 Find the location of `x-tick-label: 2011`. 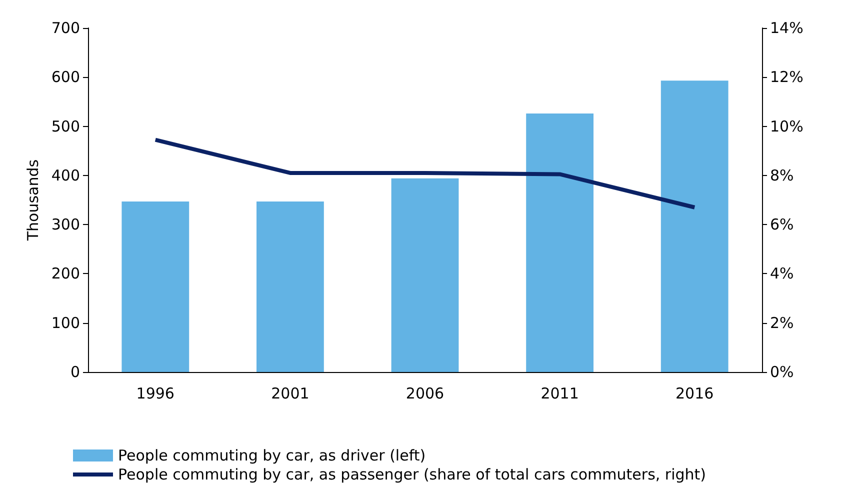

x-tick-label: 2011 is located at coordinates (559, 393).